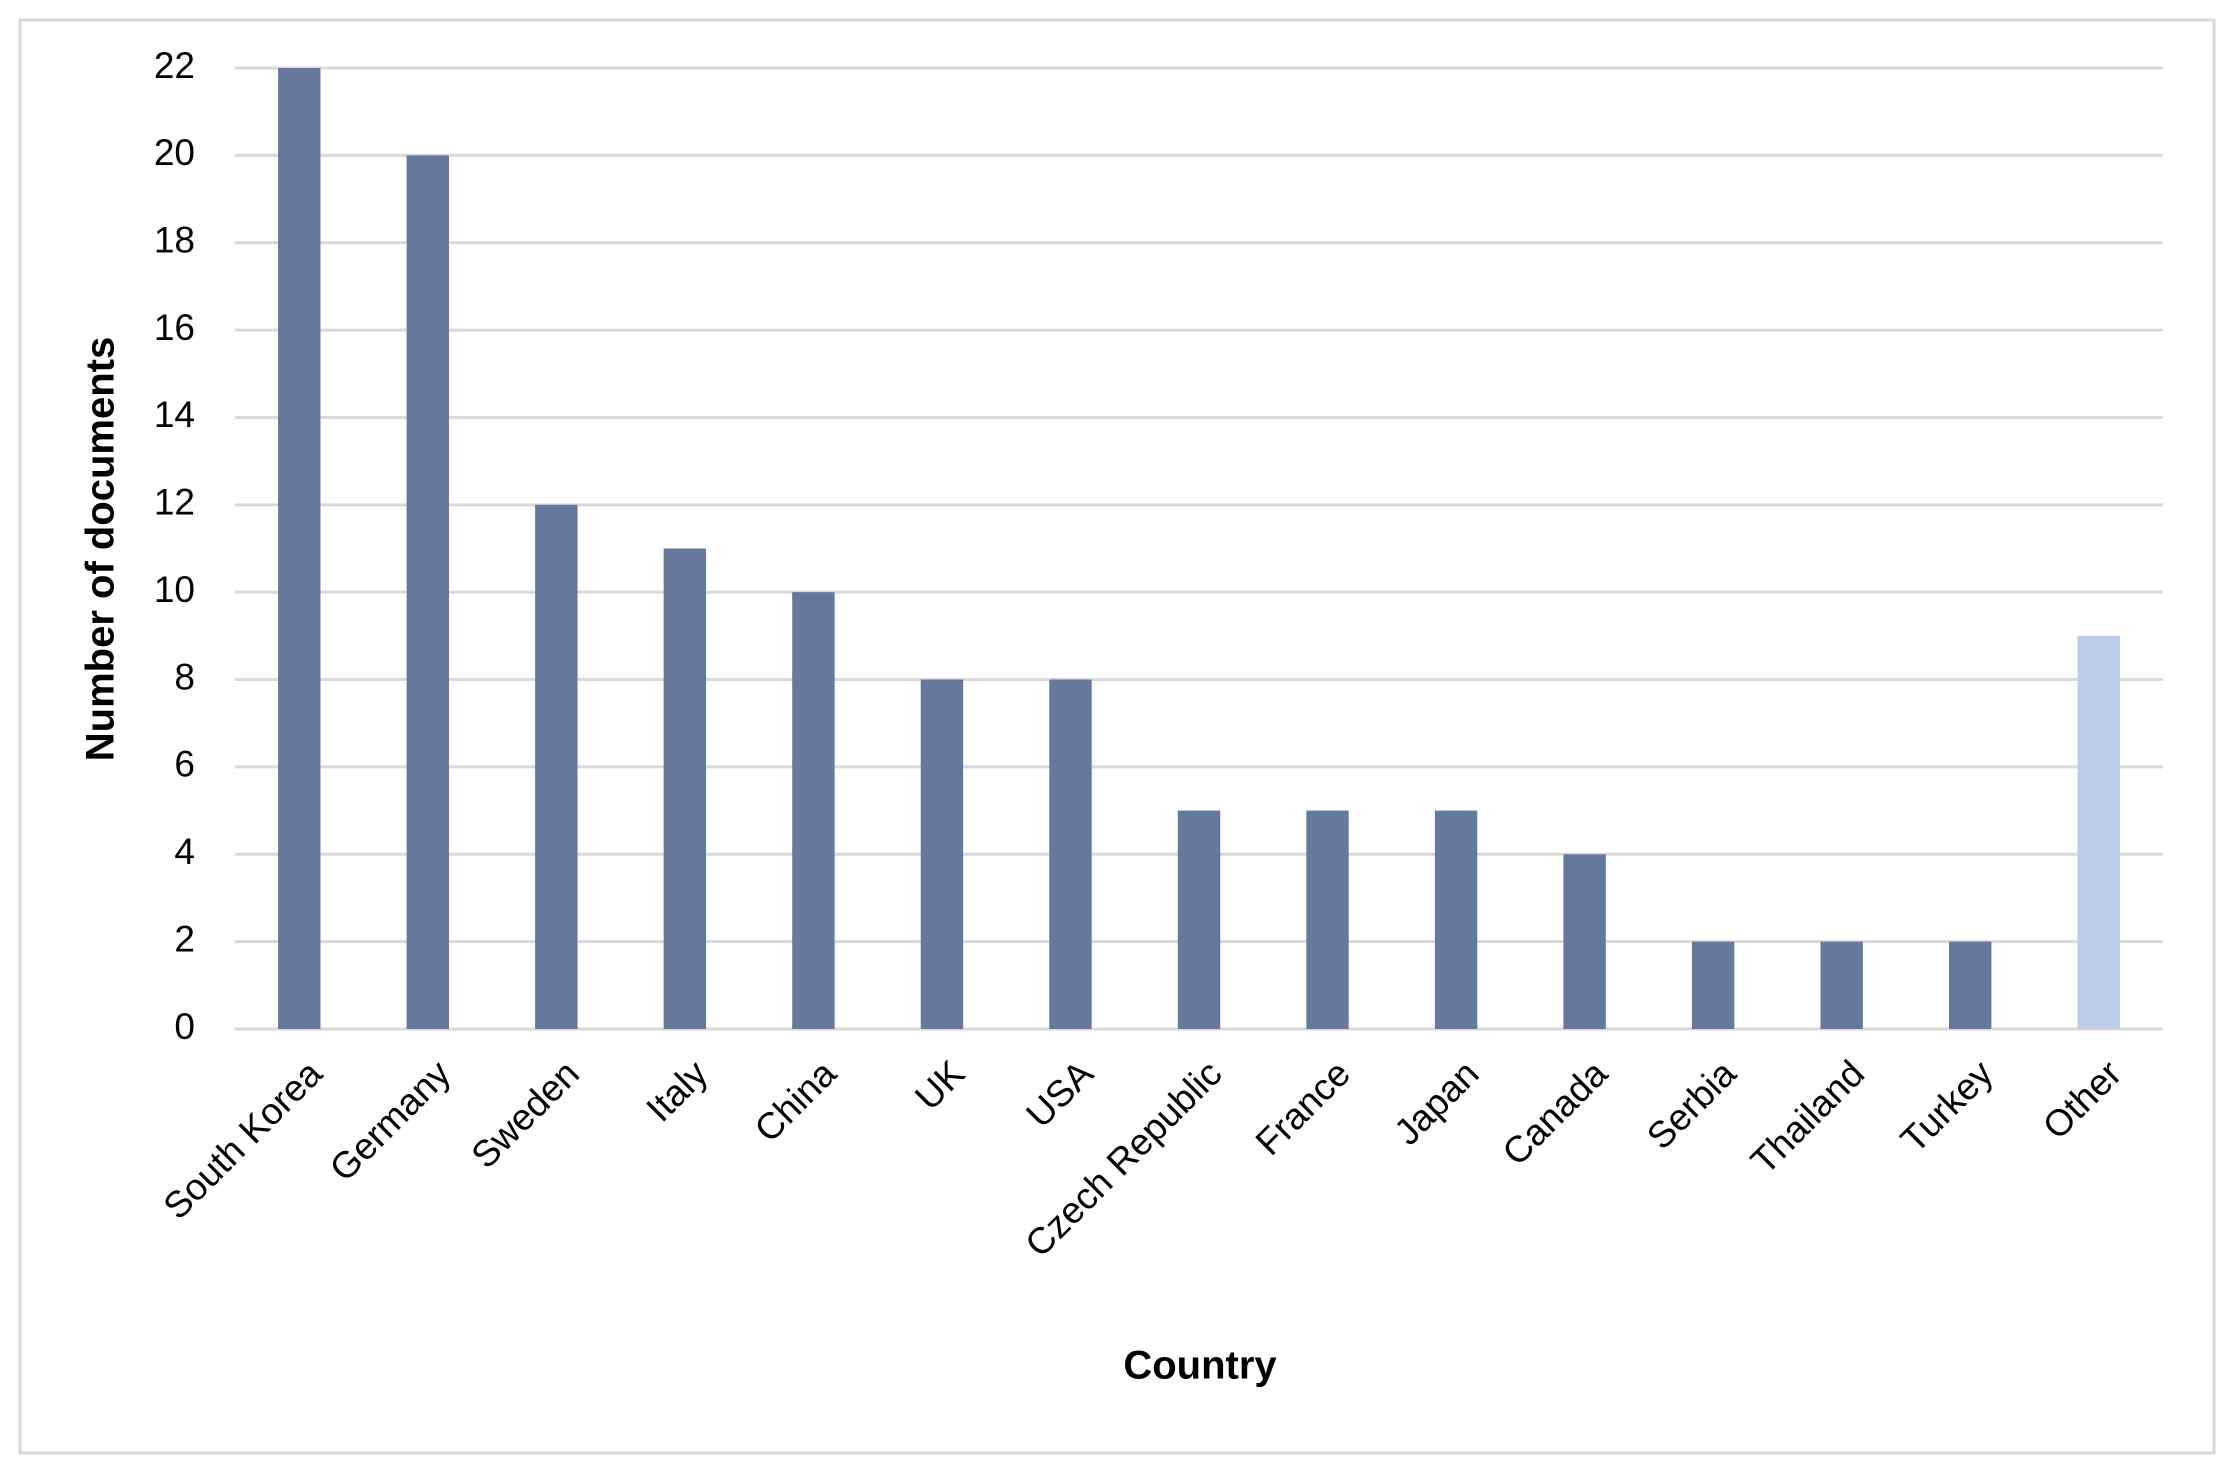  Describe the element at coordinates (174, 589) in the screenshot. I see `y-tick-label: 10` at that location.